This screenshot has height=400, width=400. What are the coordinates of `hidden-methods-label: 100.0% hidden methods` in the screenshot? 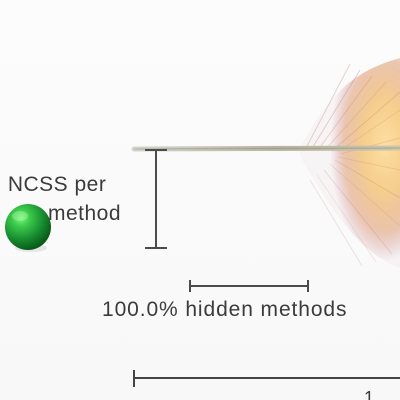 It's located at (225, 309).